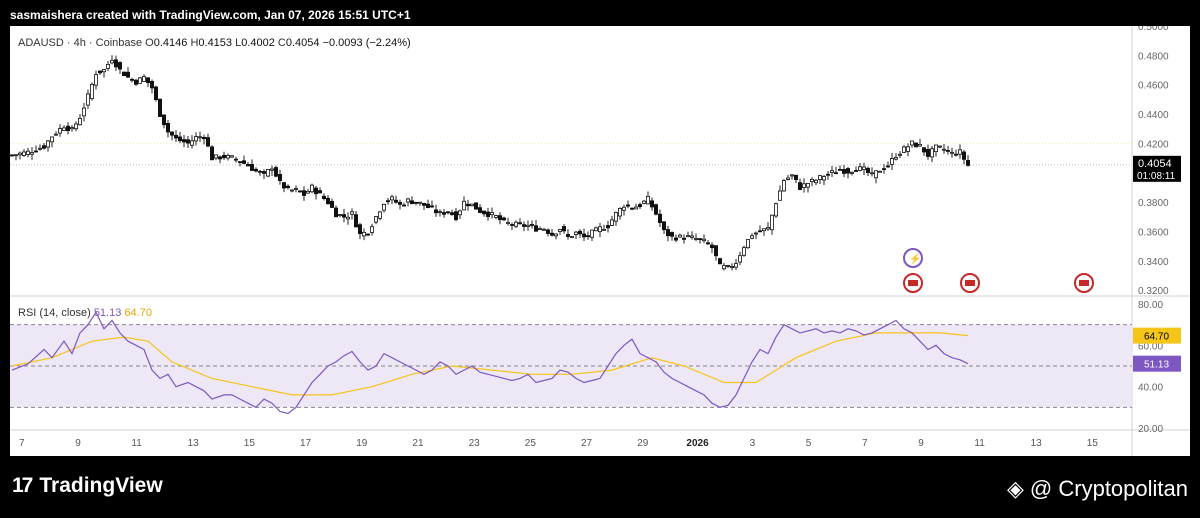 The height and width of the screenshot is (518, 1200). I want to click on price-tick-label: 0.3800, so click(1153, 203).